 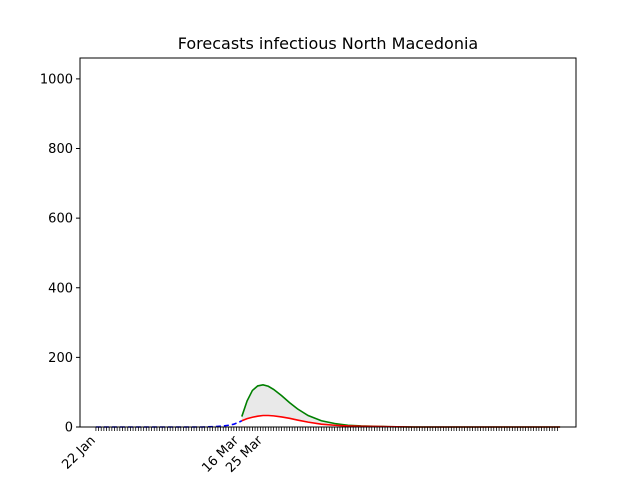 What do you see at coordinates (60, 358) in the screenshot?
I see `y-tick-label: 200` at bounding box center [60, 358].